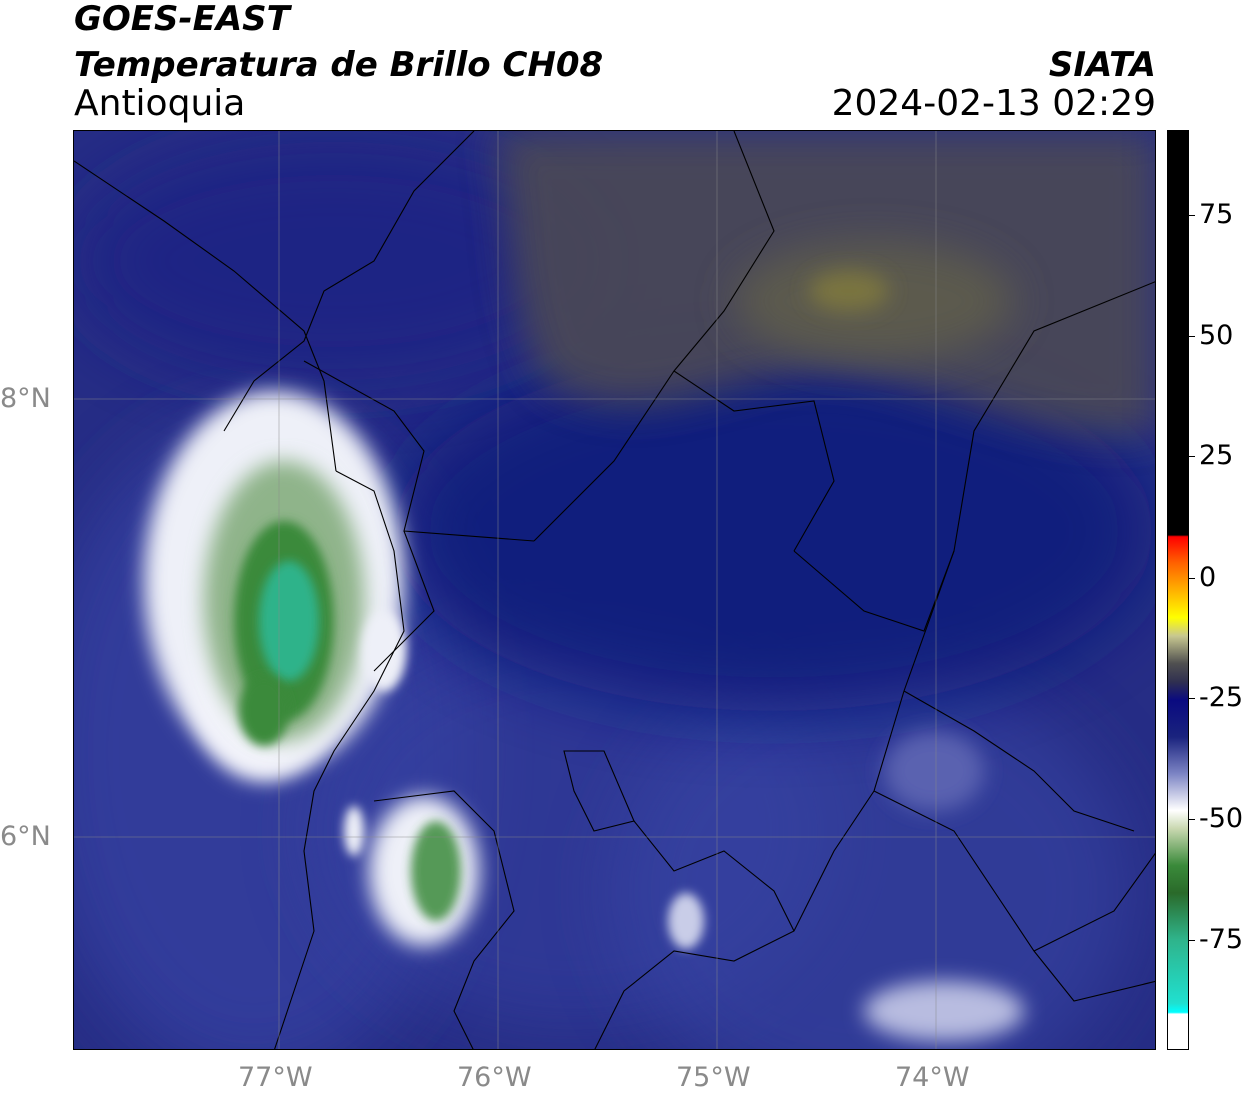 Image resolution: width=1252 pixels, height=1099 pixels. What do you see at coordinates (339, 65) in the screenshot?
I see `product-title: Temperatura de Brillo CH08` at bounding box center [339, 65].